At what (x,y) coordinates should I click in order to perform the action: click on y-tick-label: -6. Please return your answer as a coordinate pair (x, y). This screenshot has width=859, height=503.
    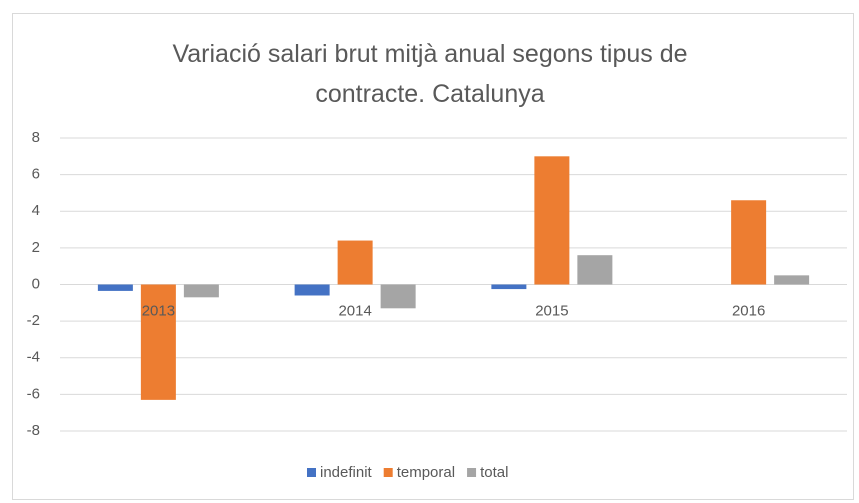
    Looking at the image, I should click on (33, 393).